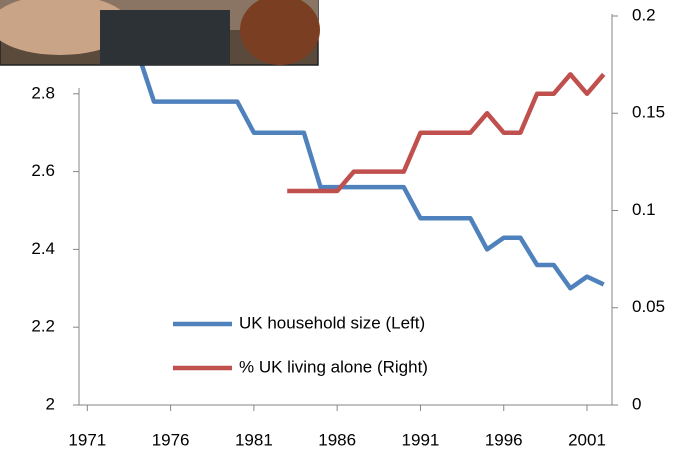  What do you see at coordinates (254, 439) in the screenshot?
I see `x-tick-label: 1981` at bounding box center [254, 439].